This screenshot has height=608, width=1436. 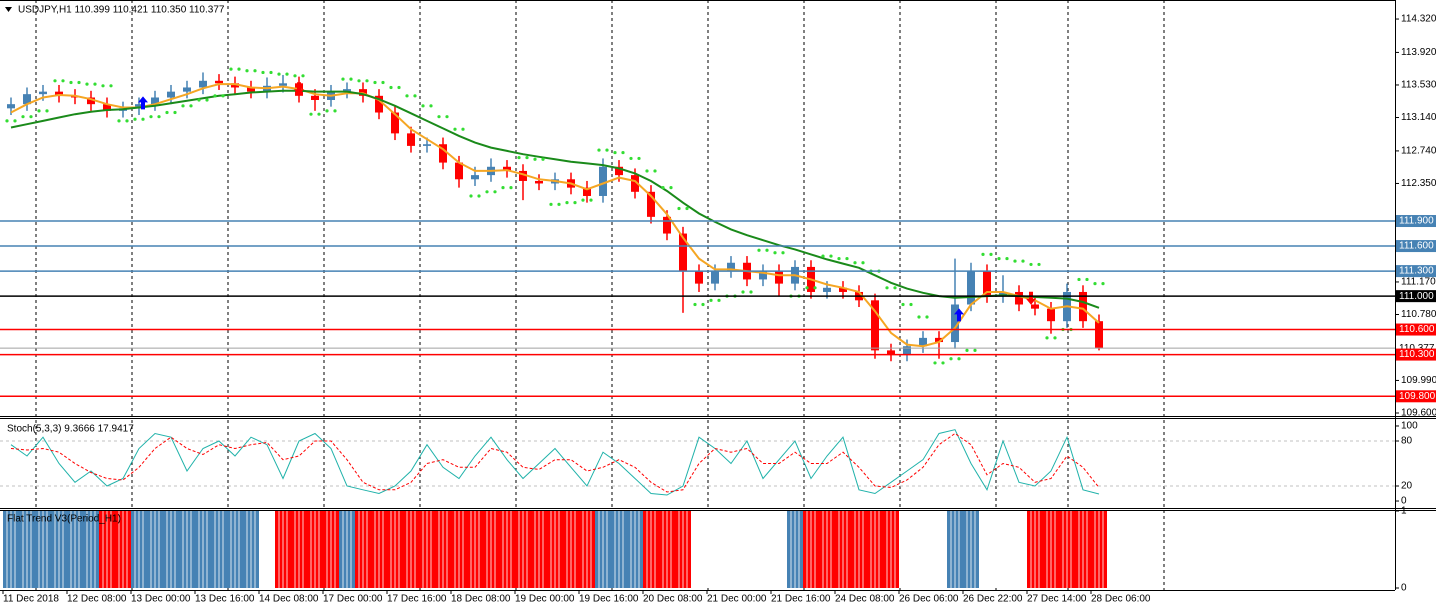 I want to click on x-tick-label: 24 Dec 08:00, so click(x=865, y=599).